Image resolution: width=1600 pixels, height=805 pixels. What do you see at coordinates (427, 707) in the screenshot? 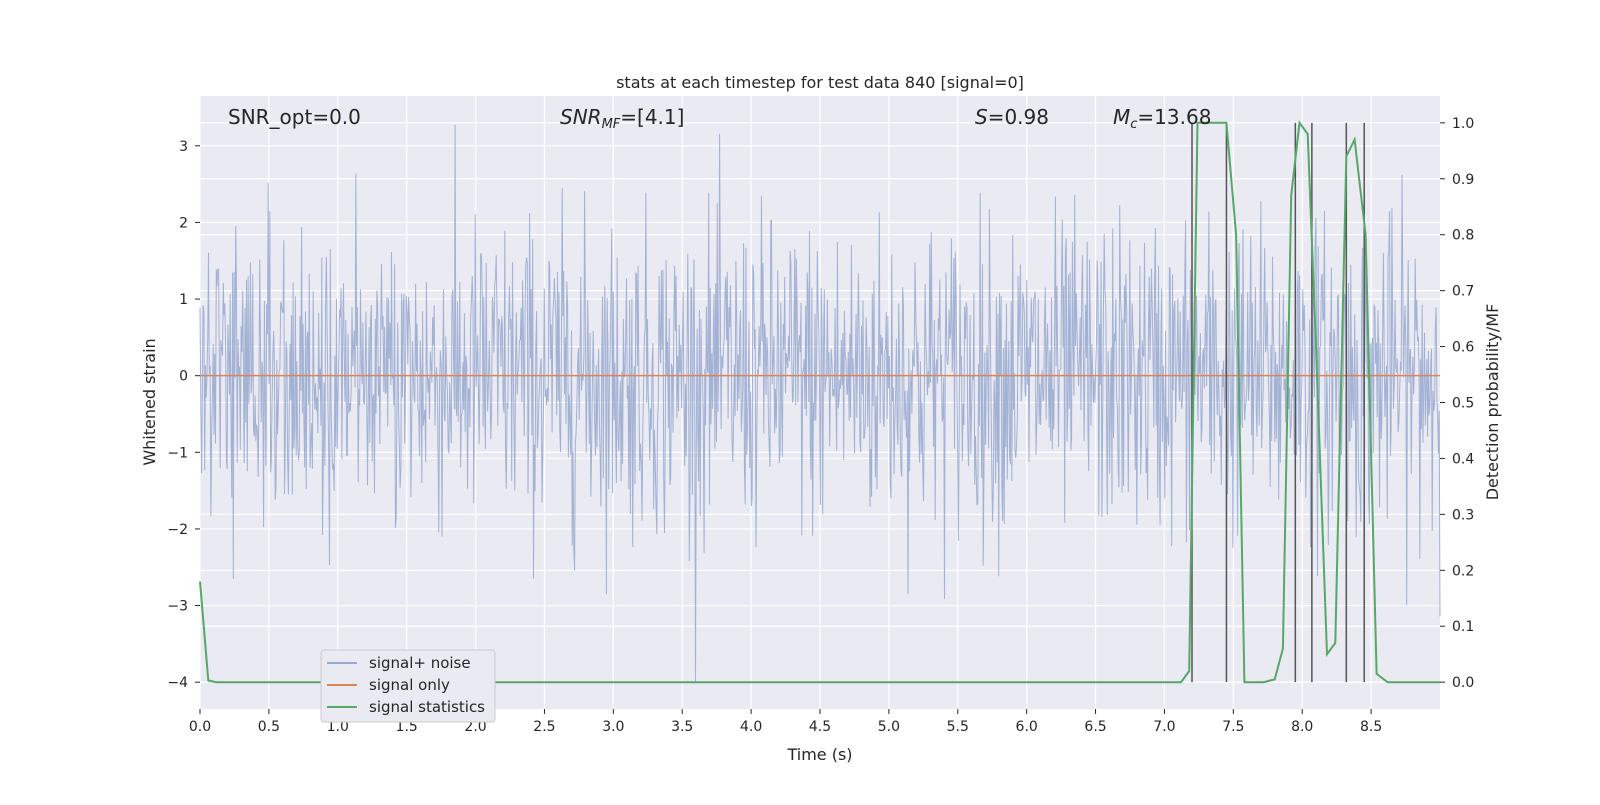
I see `legend-label-signal-statistics: signal statistics` at bounding box center [427, 707].